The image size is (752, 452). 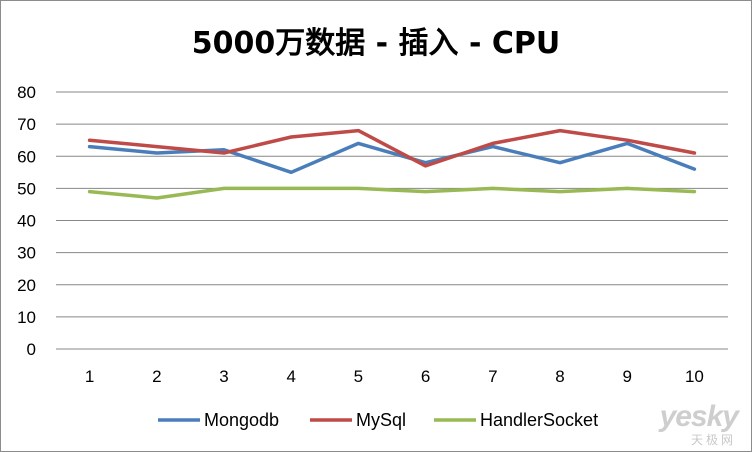 I want to click on y-tick-label: 0, so click(x=31, y=349).